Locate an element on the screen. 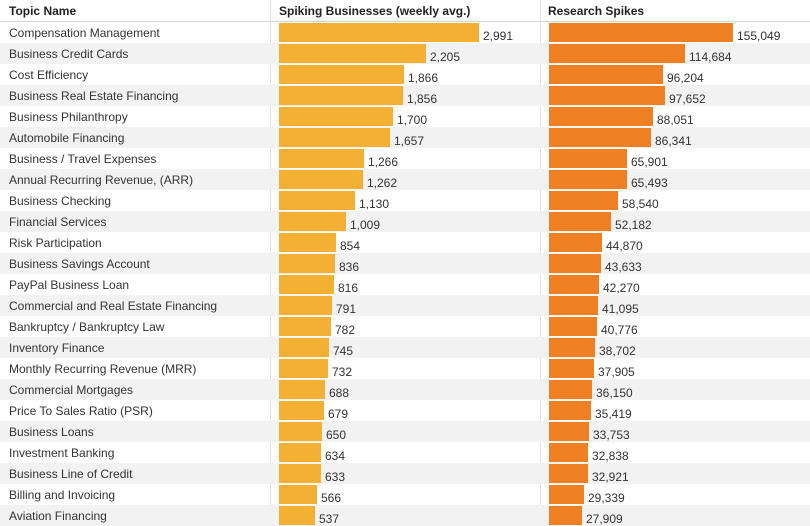  column-header-research: Research Spikes is located at coordinates (596, 11).